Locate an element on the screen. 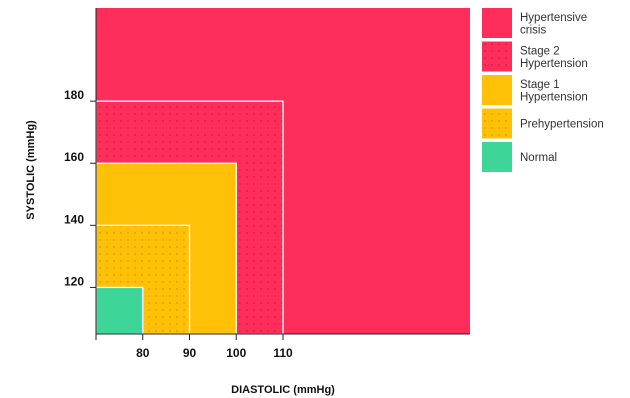  legend-label: Normal is located at coordinates (538, 158).